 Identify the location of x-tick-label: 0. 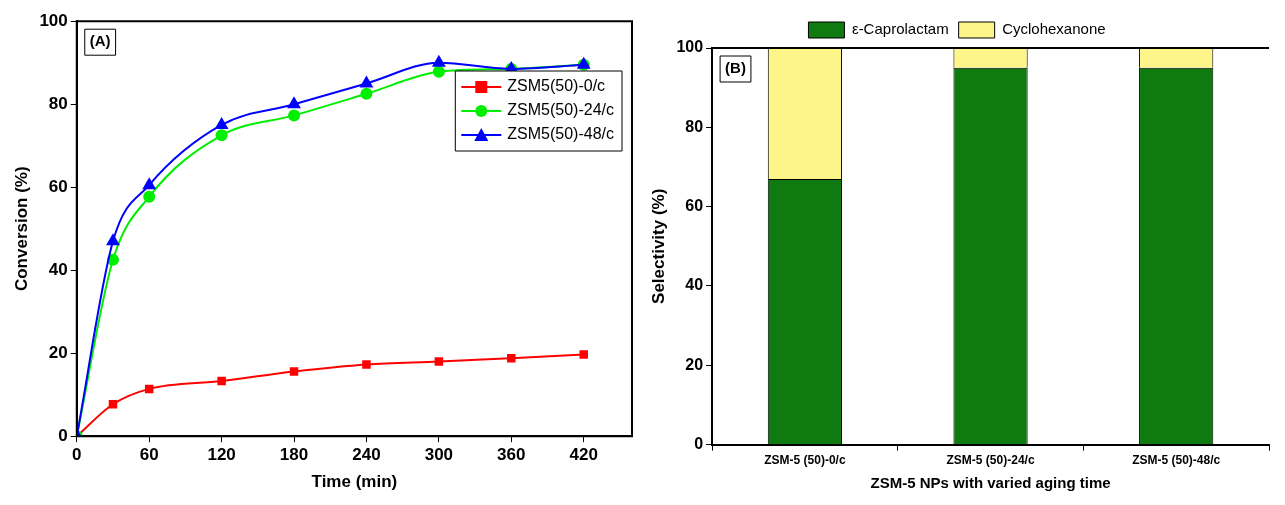
(77, 455).